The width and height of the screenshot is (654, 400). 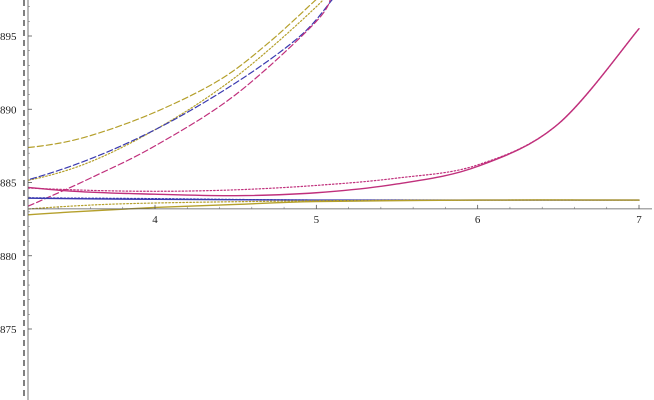 I want to click on y-tick-label-1: 880, so click(x=8, y=257).